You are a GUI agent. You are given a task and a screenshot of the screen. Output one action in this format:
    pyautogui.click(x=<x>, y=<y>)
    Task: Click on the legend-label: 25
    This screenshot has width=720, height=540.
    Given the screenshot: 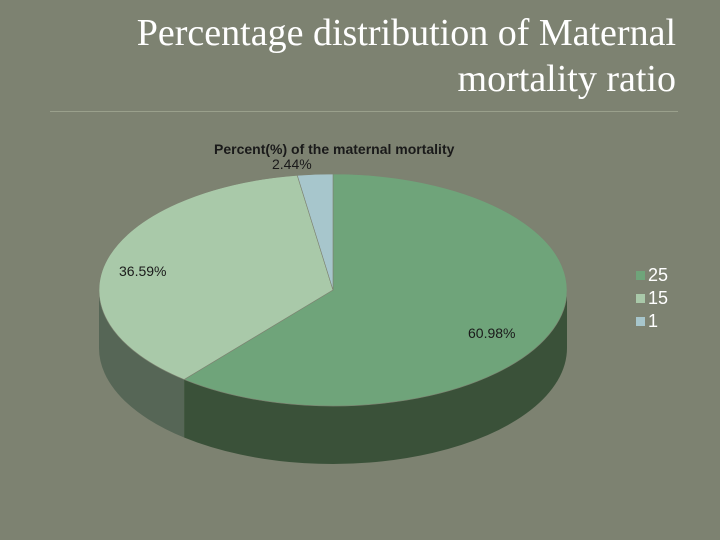 What is the action you would take?
    pyautogui.click(x=658, y=275)
    